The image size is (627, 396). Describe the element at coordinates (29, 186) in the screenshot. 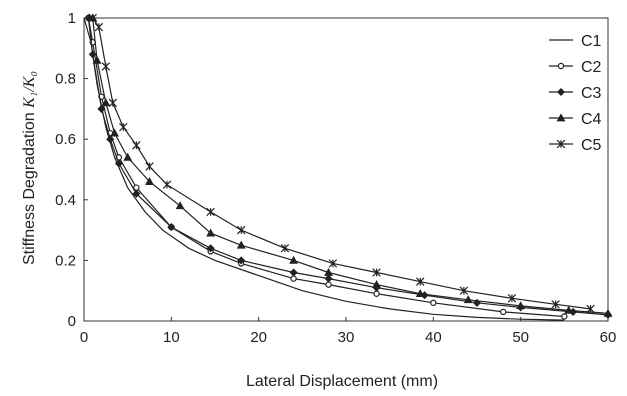

I see `y-axis-title-text: Stiffness Degradation` at that location.